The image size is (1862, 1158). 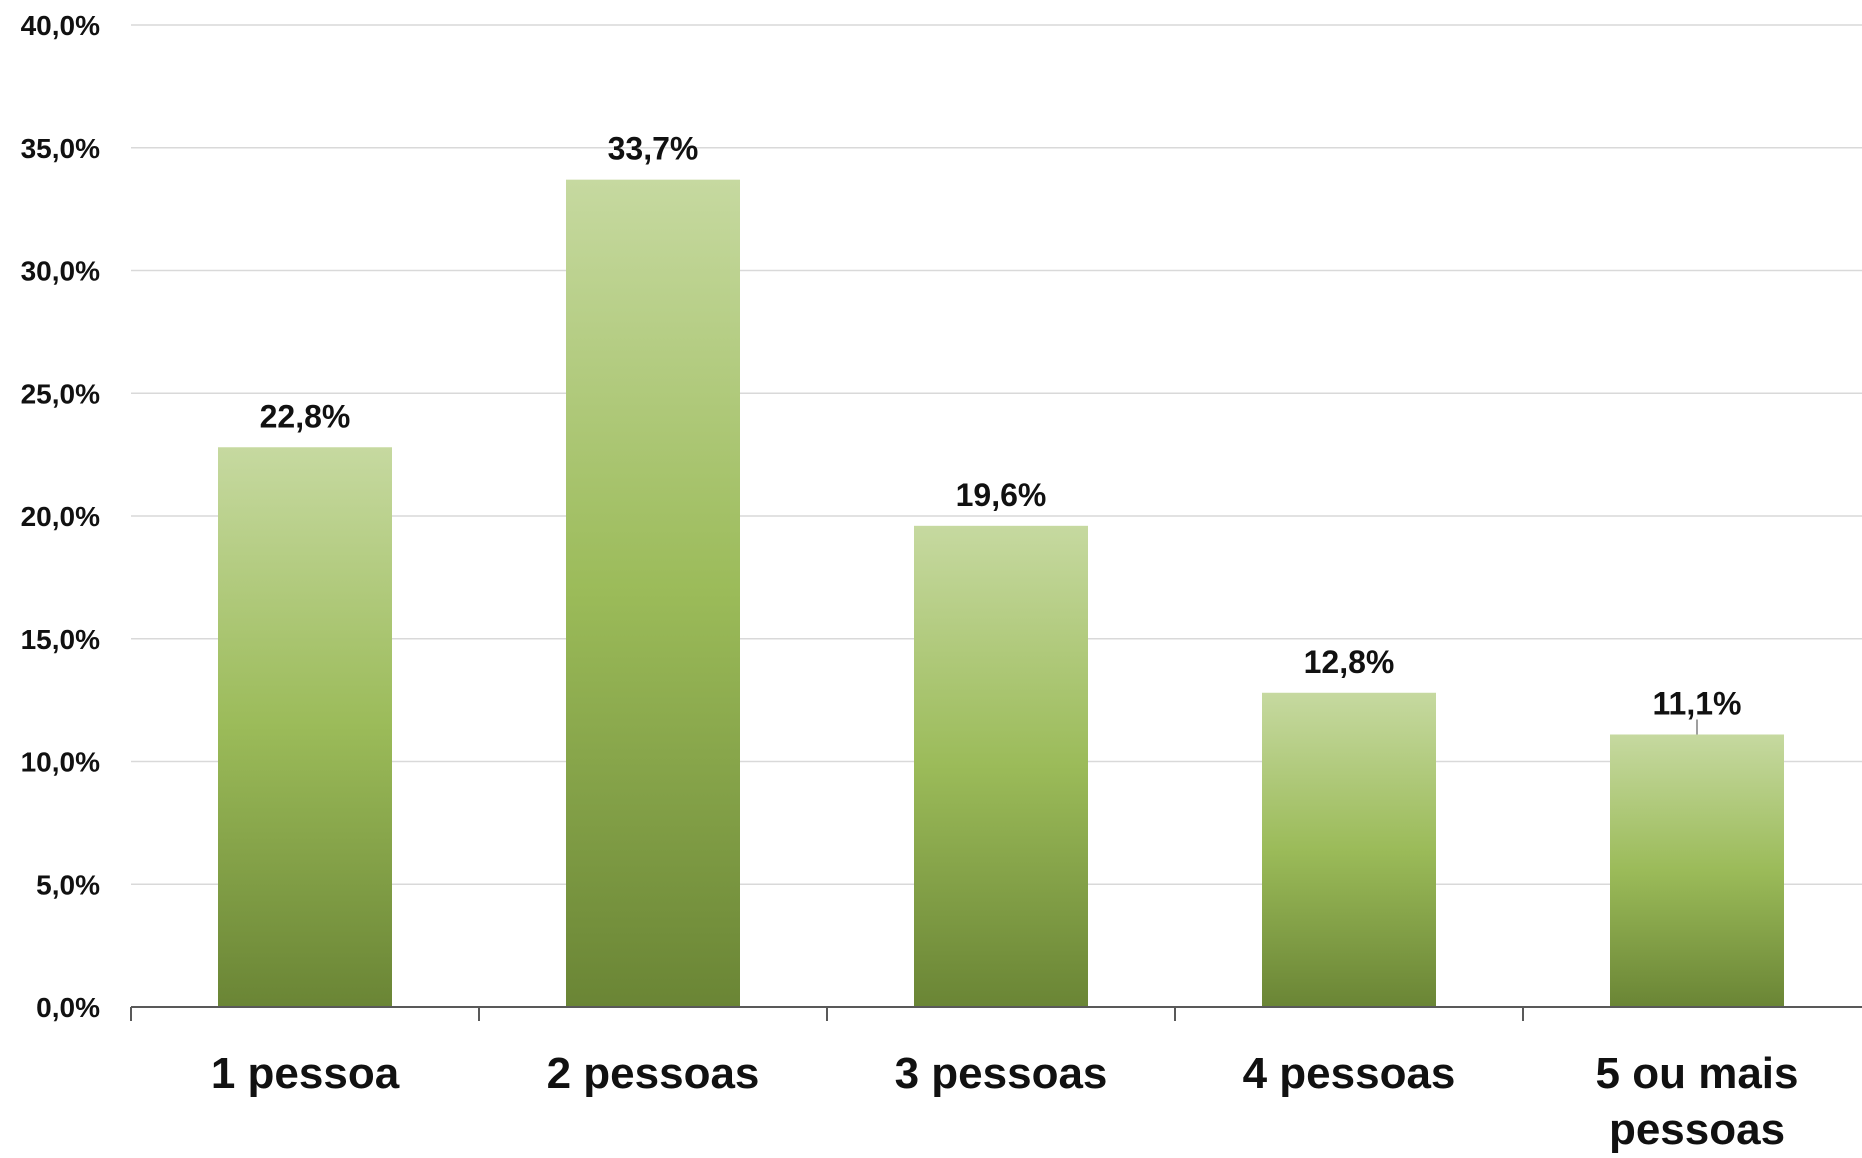 What do you see at coordinates (60, 762) in the screenshot?
I see `y-tick-label: 10,0%` at bounding box center [60, 762].